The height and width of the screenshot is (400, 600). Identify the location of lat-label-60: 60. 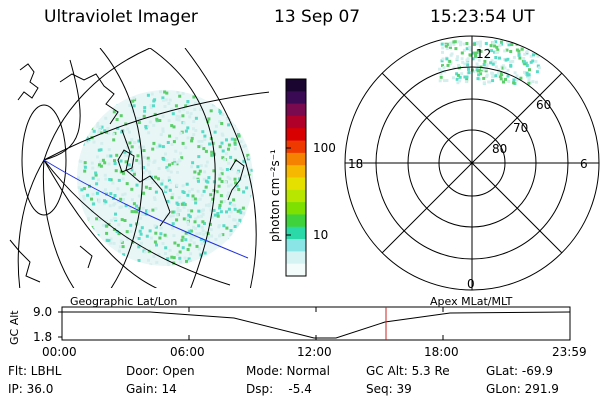
(544, 105).